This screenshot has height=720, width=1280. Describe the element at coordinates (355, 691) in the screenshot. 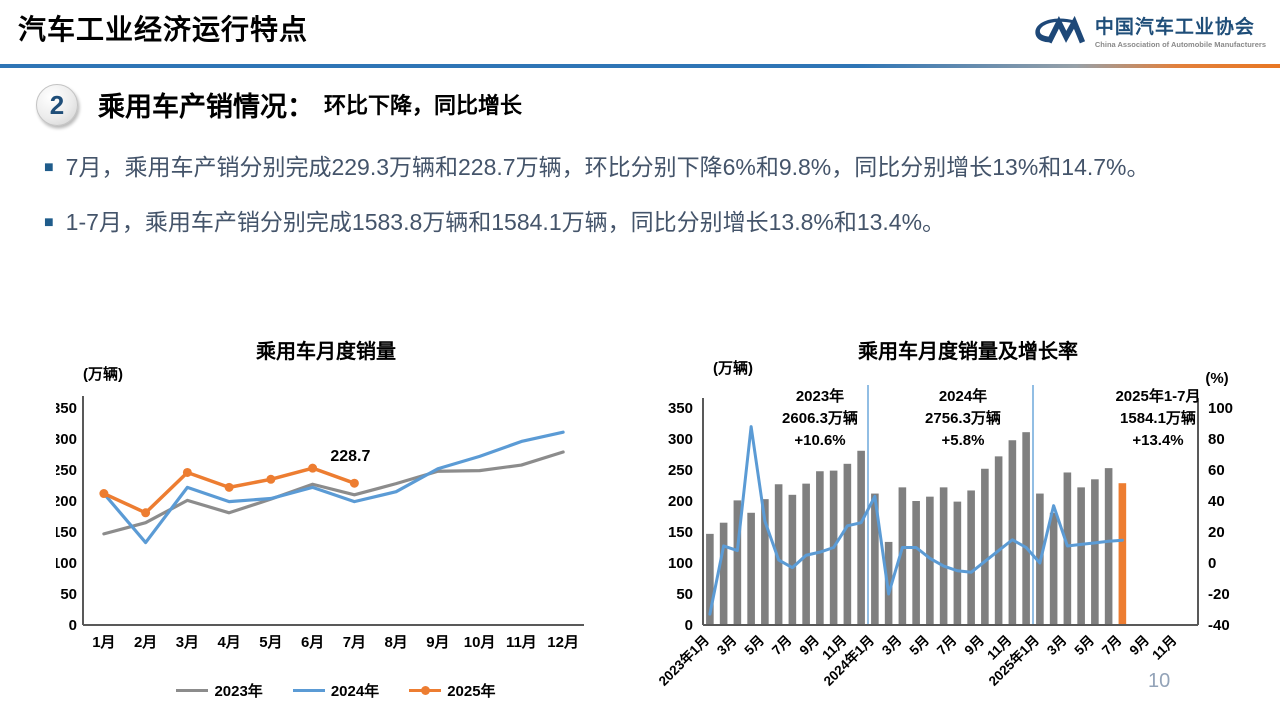

I see `legend-label: 2024年` at that location.